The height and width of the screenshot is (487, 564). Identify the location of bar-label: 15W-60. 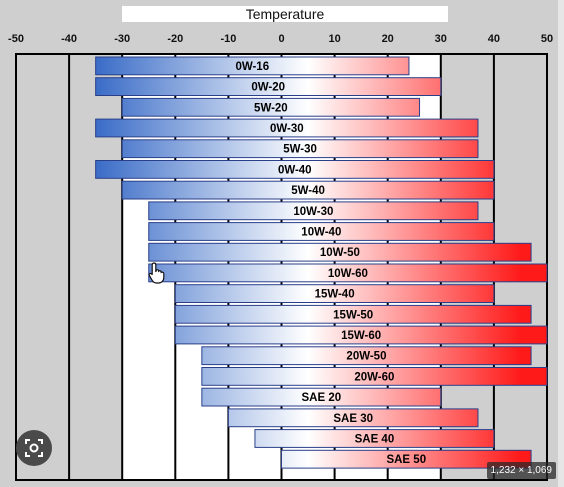
(361, 336).